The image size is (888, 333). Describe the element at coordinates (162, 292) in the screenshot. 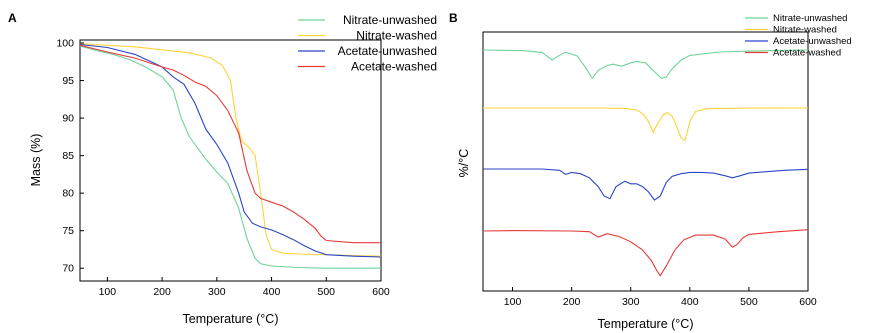

I see `panel-a-x-tick-label: 200` at that location.